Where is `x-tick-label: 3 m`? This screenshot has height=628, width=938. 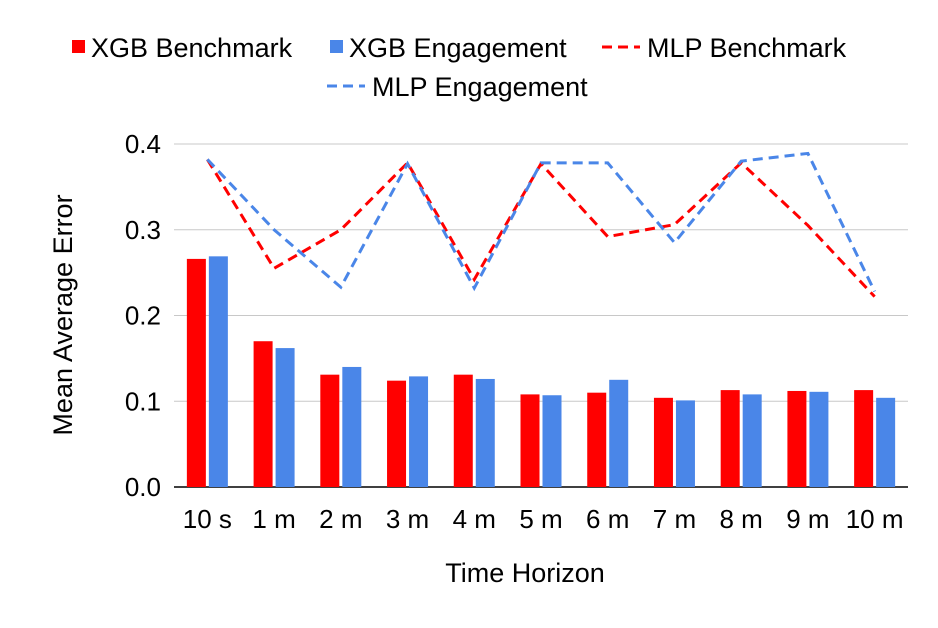
x-tick-label: 3 m is located at coordinates (407, 519).